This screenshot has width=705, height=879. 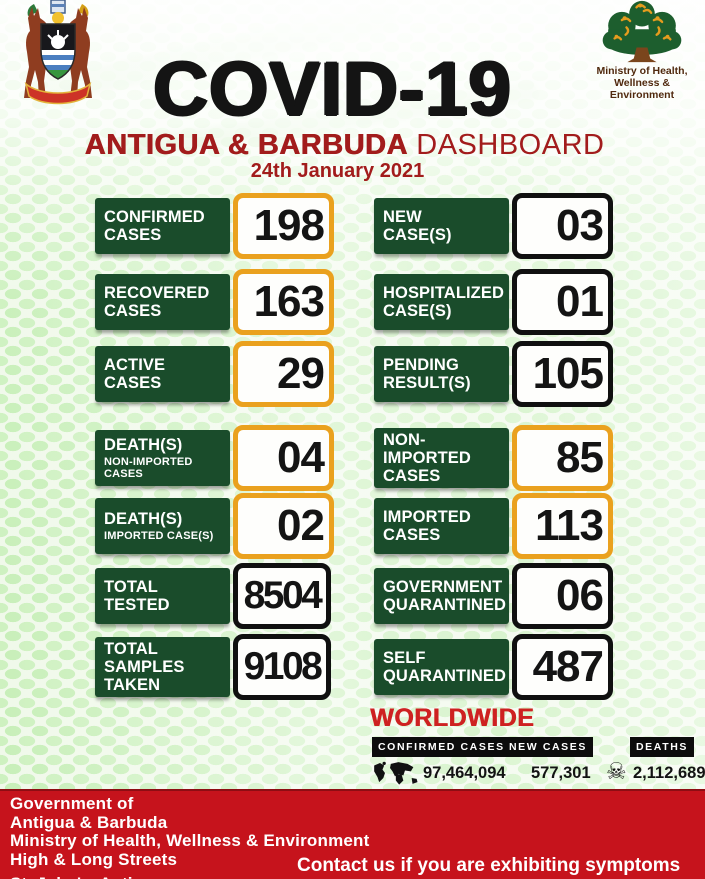 I want to click on worldwide-deaths-label: DEATHS, so click(x=662, y=747).